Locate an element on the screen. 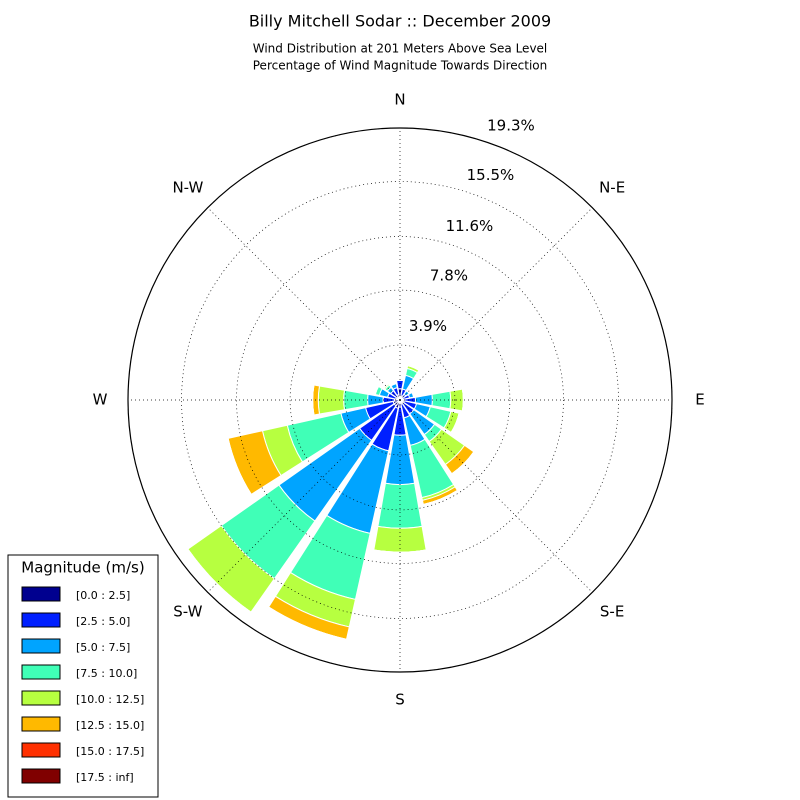 The height and width of the screenshot is (800, 800). legend-label: [15.0 : 17.5] is located at coordinates (110, 751).